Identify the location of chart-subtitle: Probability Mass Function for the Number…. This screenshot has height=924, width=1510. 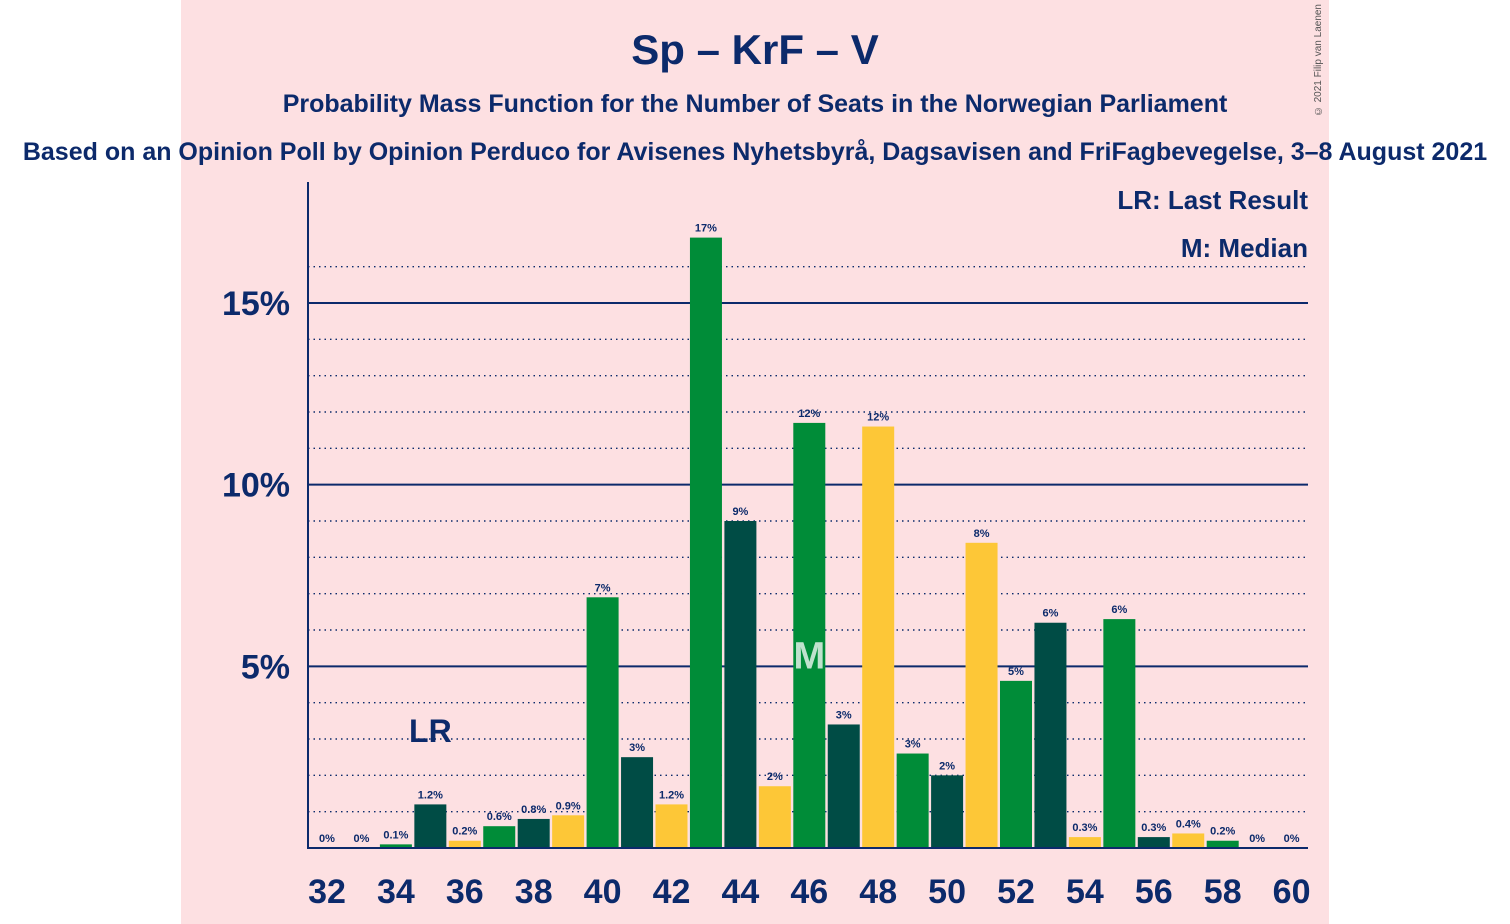
(755, 104).